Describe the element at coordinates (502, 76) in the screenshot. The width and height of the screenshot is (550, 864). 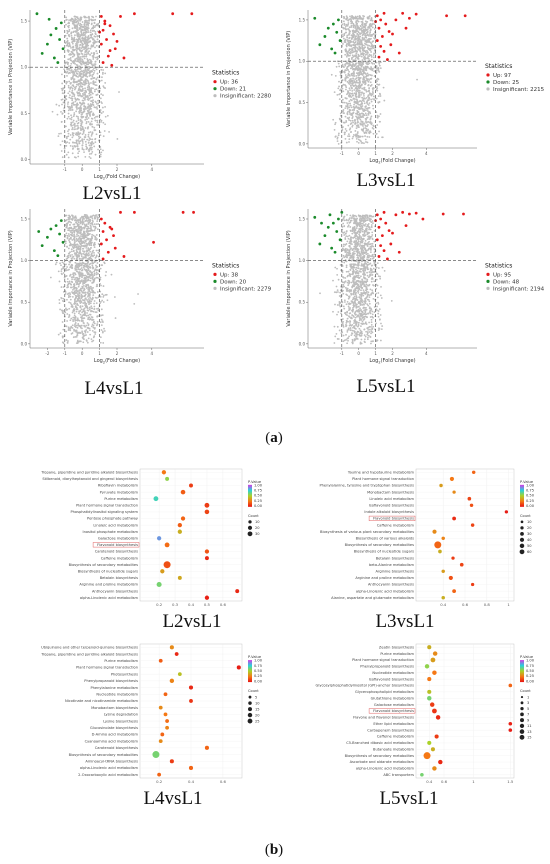
I see `legend-label: Up: 97` at that location.